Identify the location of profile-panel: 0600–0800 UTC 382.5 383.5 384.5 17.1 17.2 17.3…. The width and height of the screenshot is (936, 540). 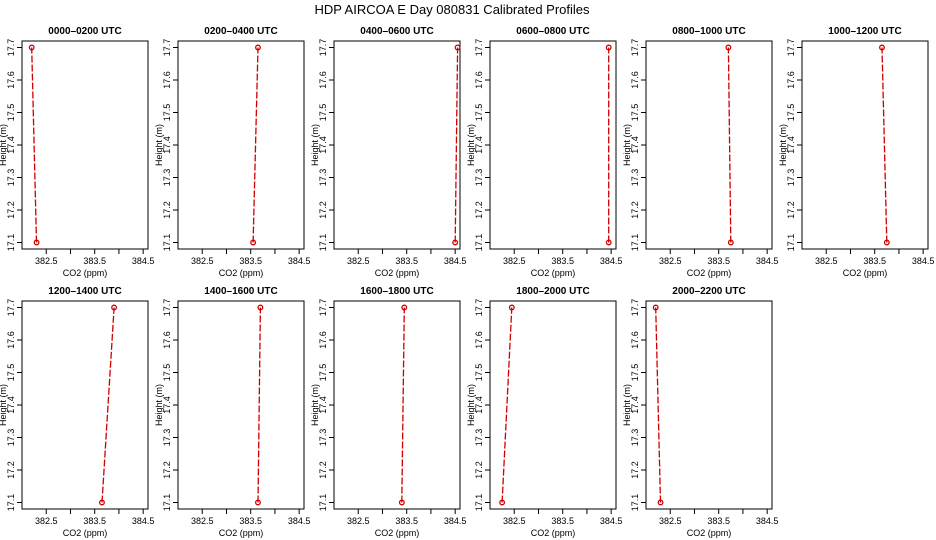
(544, 152).